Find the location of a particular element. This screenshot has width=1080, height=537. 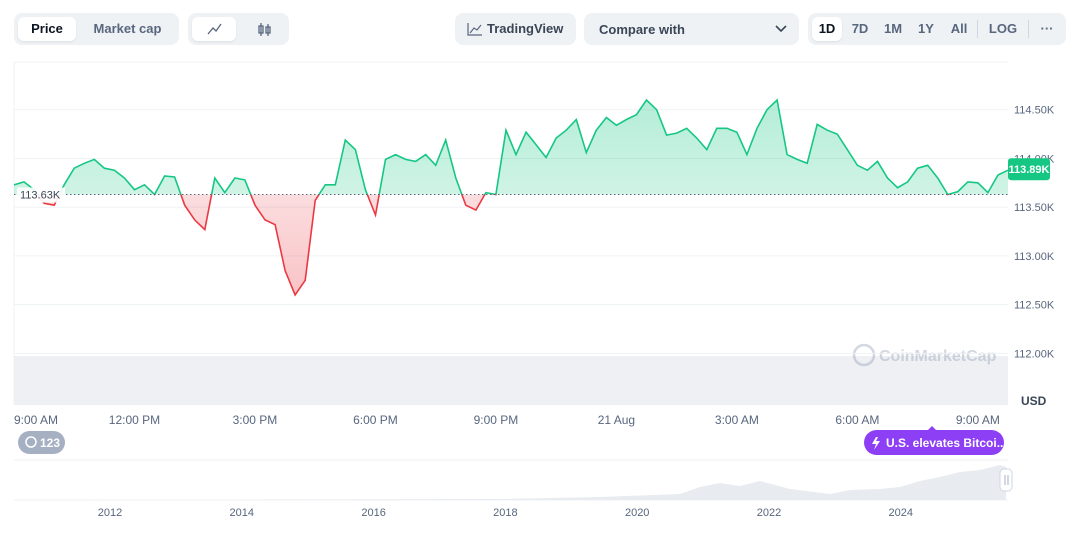

y-tick-label: 113.00K is located at coordinates (1034, 257).